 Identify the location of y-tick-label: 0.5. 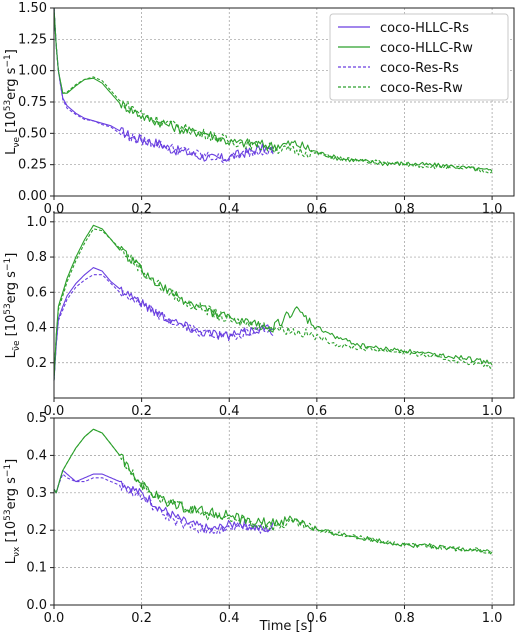
(36, 418).